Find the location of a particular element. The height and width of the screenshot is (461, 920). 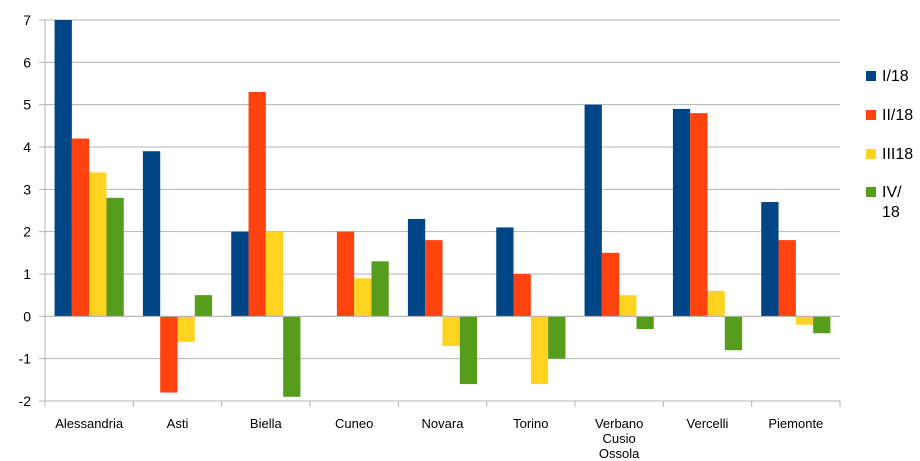

legend-label: III18 is located at coordinates (897, 154).